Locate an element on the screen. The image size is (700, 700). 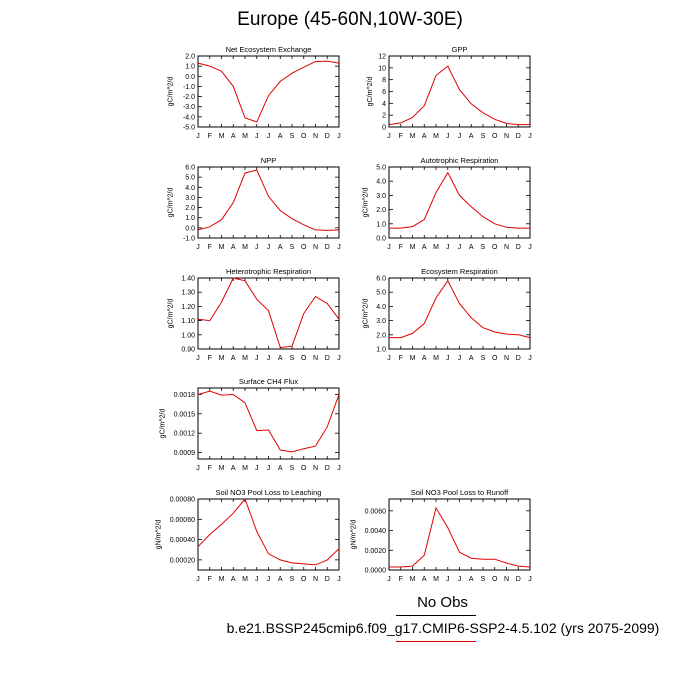
chart-title: Net Ecosystem Exchange is located at coordinates (269, 49).